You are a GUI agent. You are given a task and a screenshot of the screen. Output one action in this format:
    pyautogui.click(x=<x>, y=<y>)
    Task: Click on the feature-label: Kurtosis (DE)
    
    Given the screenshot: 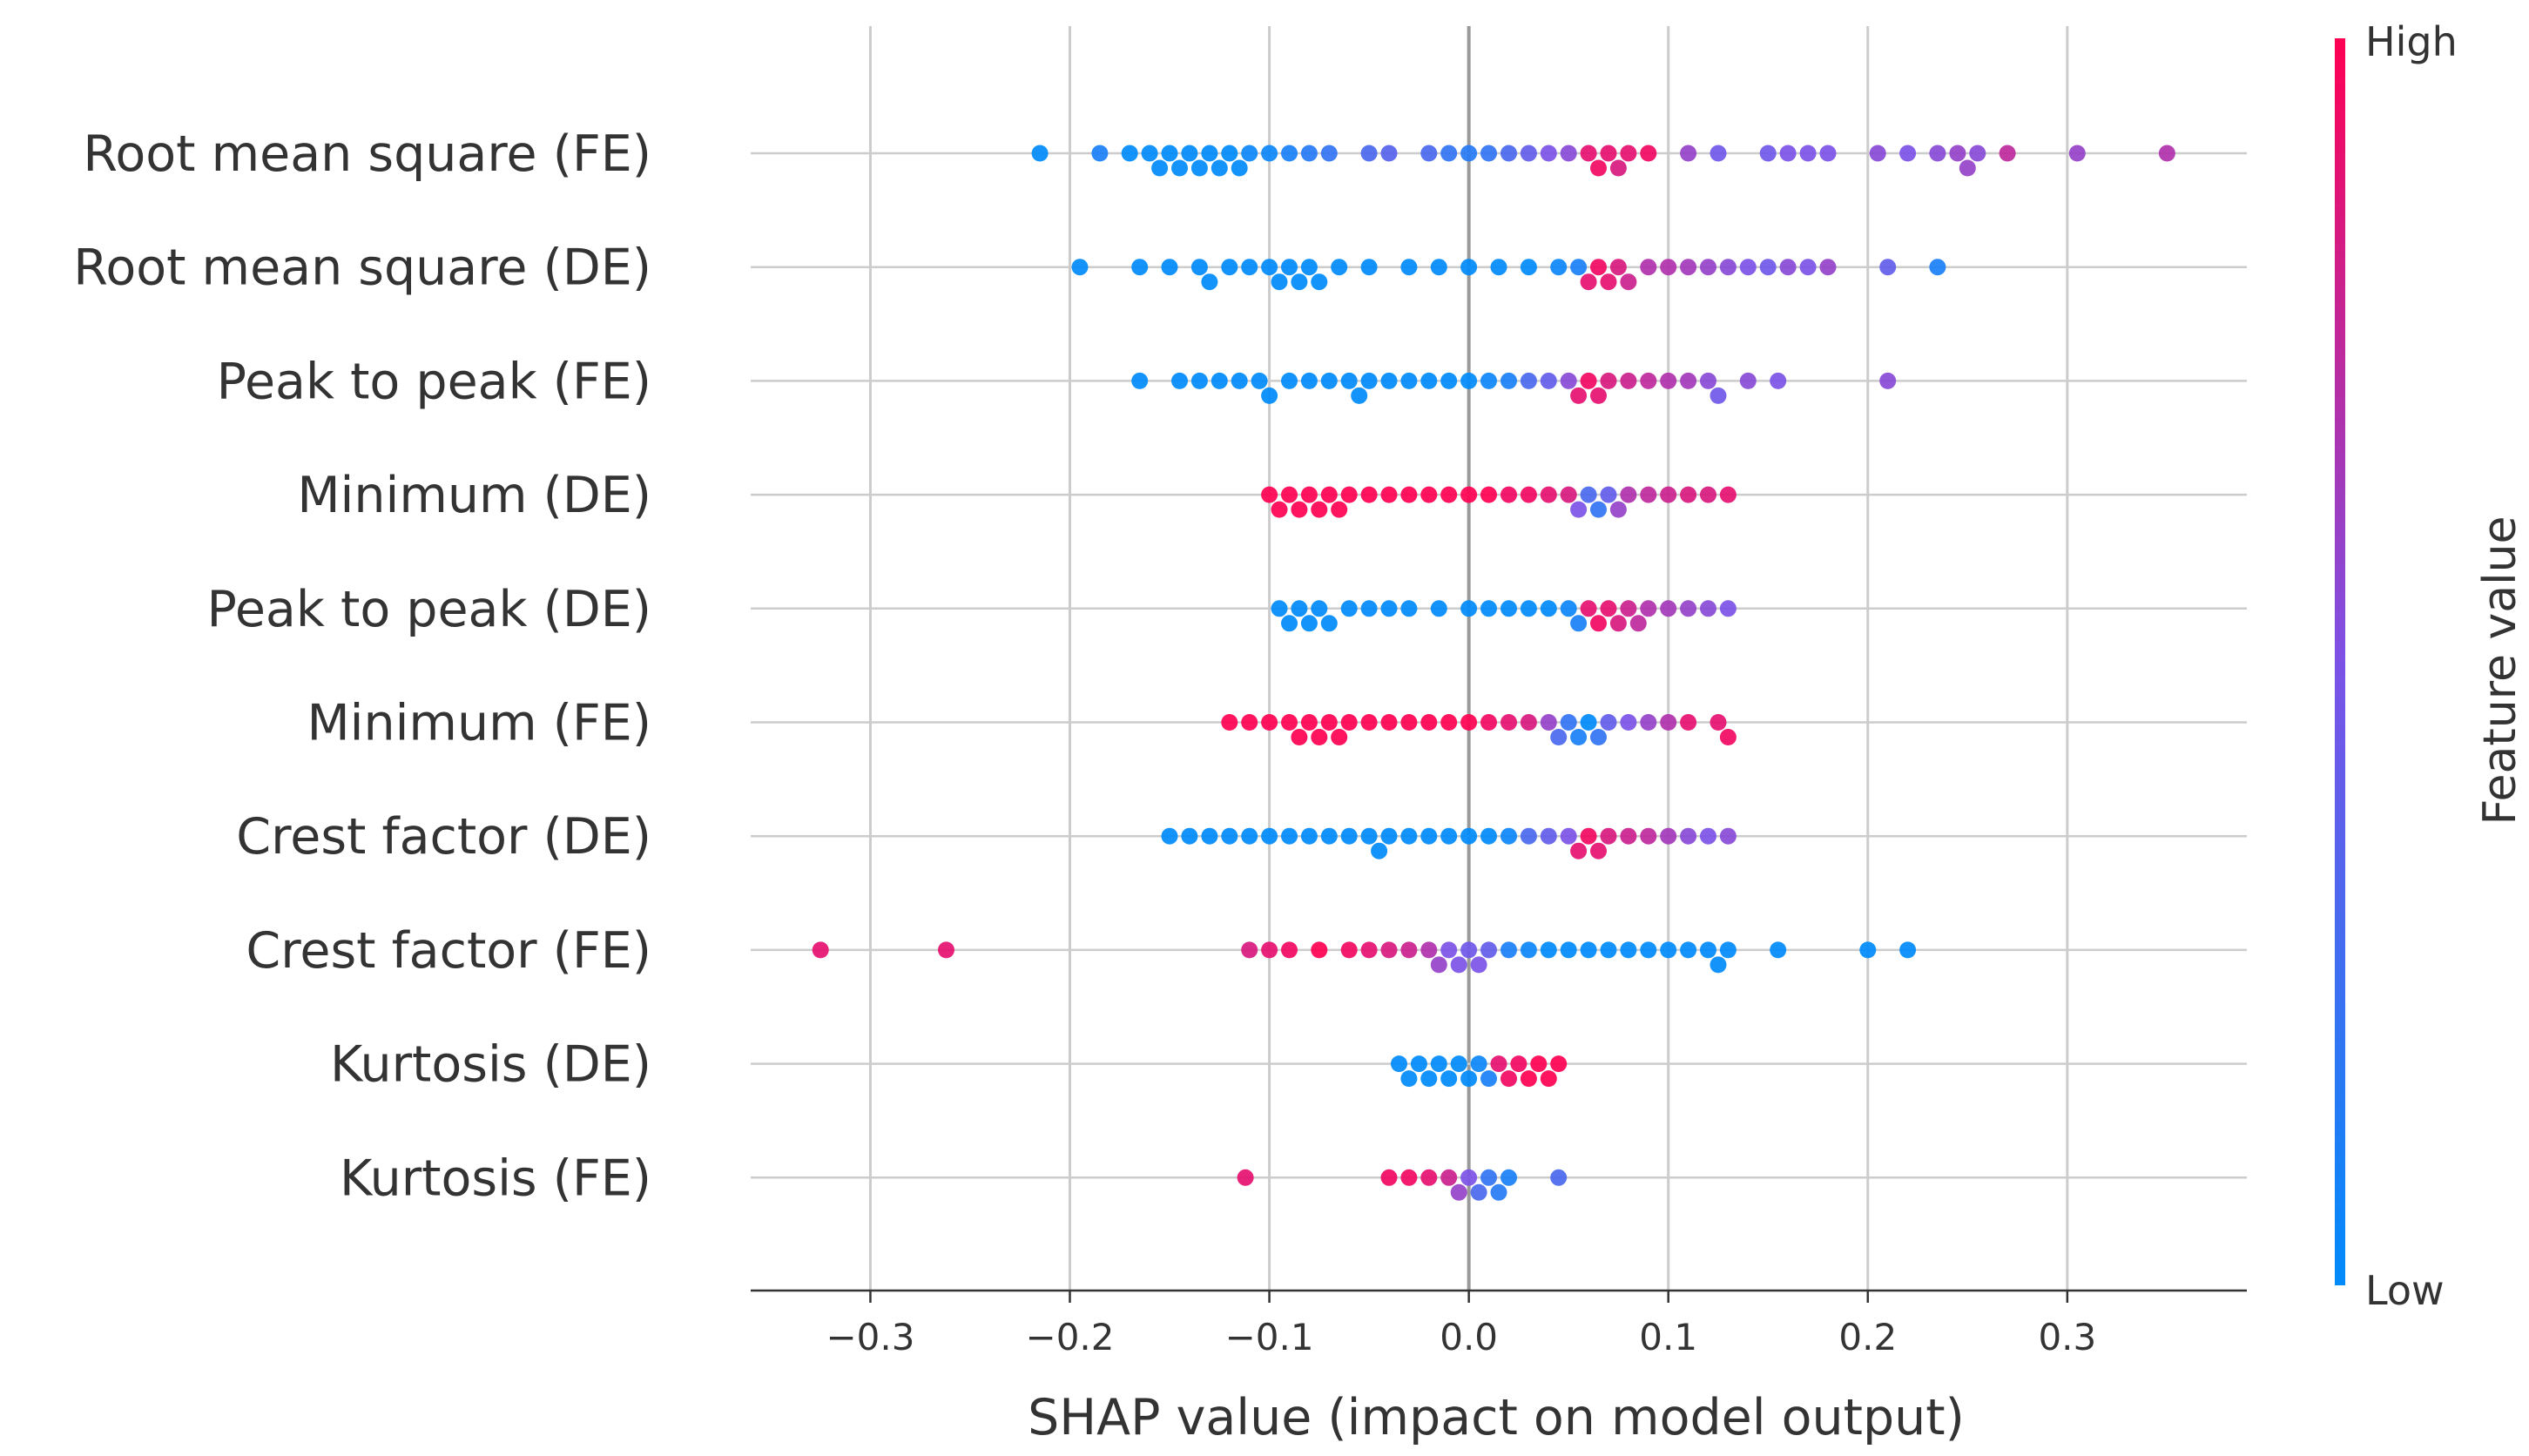 What is the action you would take?
    pyautogui.click(x=491, y=1065)
    